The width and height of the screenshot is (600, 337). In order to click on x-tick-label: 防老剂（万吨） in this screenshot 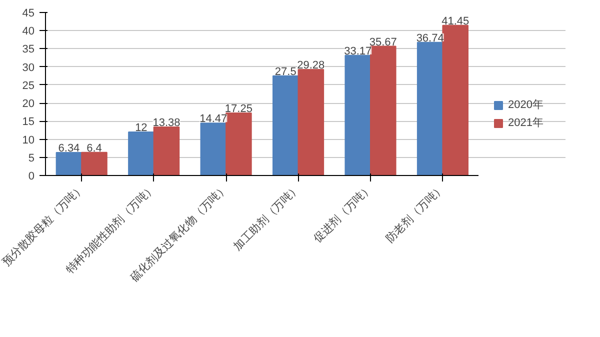, I will do `click(415, 214)`.